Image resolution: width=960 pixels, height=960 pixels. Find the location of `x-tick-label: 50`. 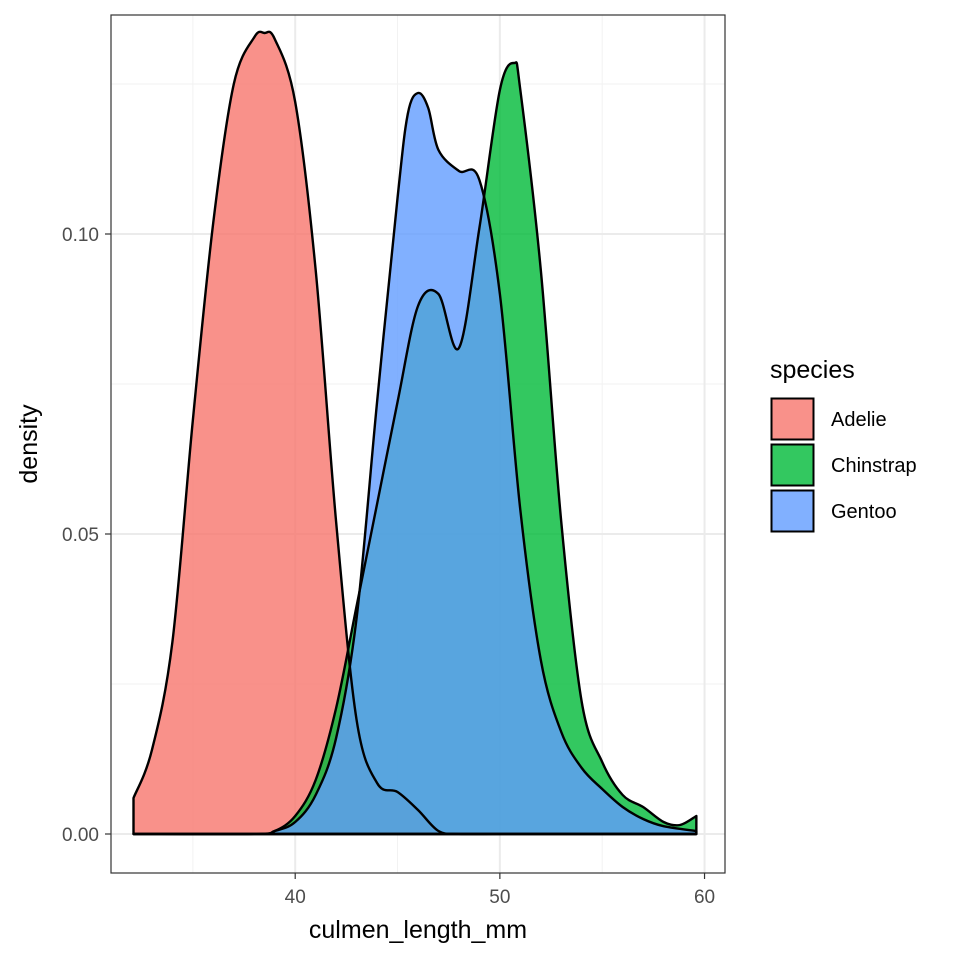

x-tick-label: 50 is located at coordinates (499, 897).